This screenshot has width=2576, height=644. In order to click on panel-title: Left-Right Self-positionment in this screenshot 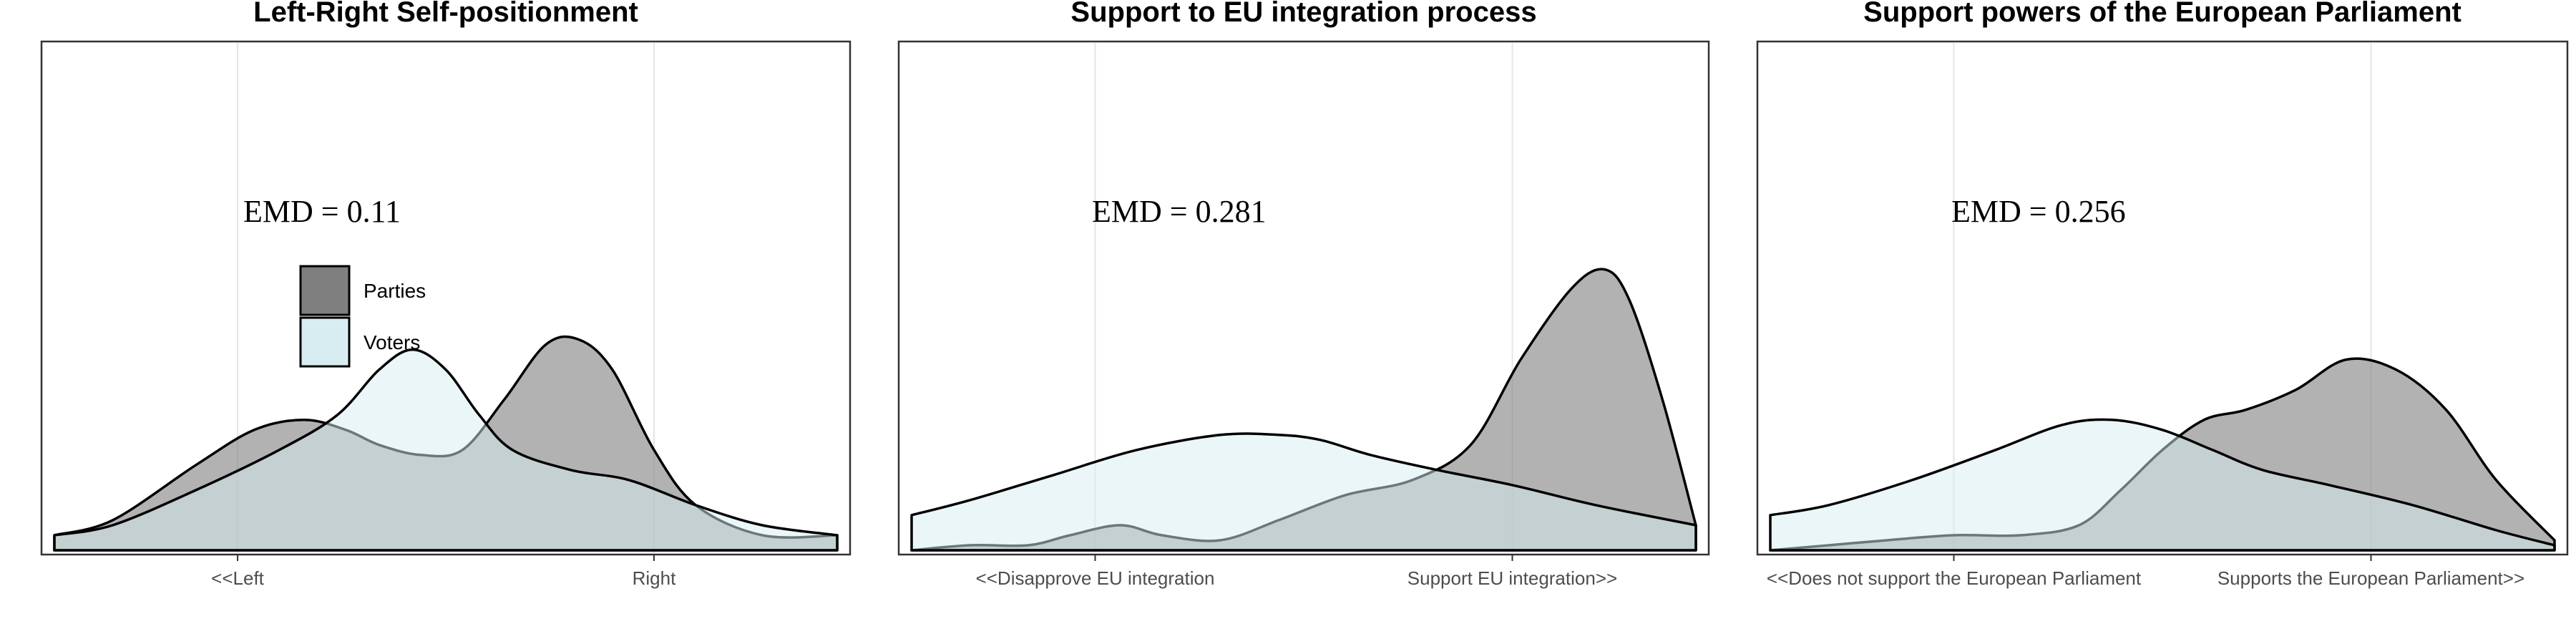, I will do `click(445, 14)`.